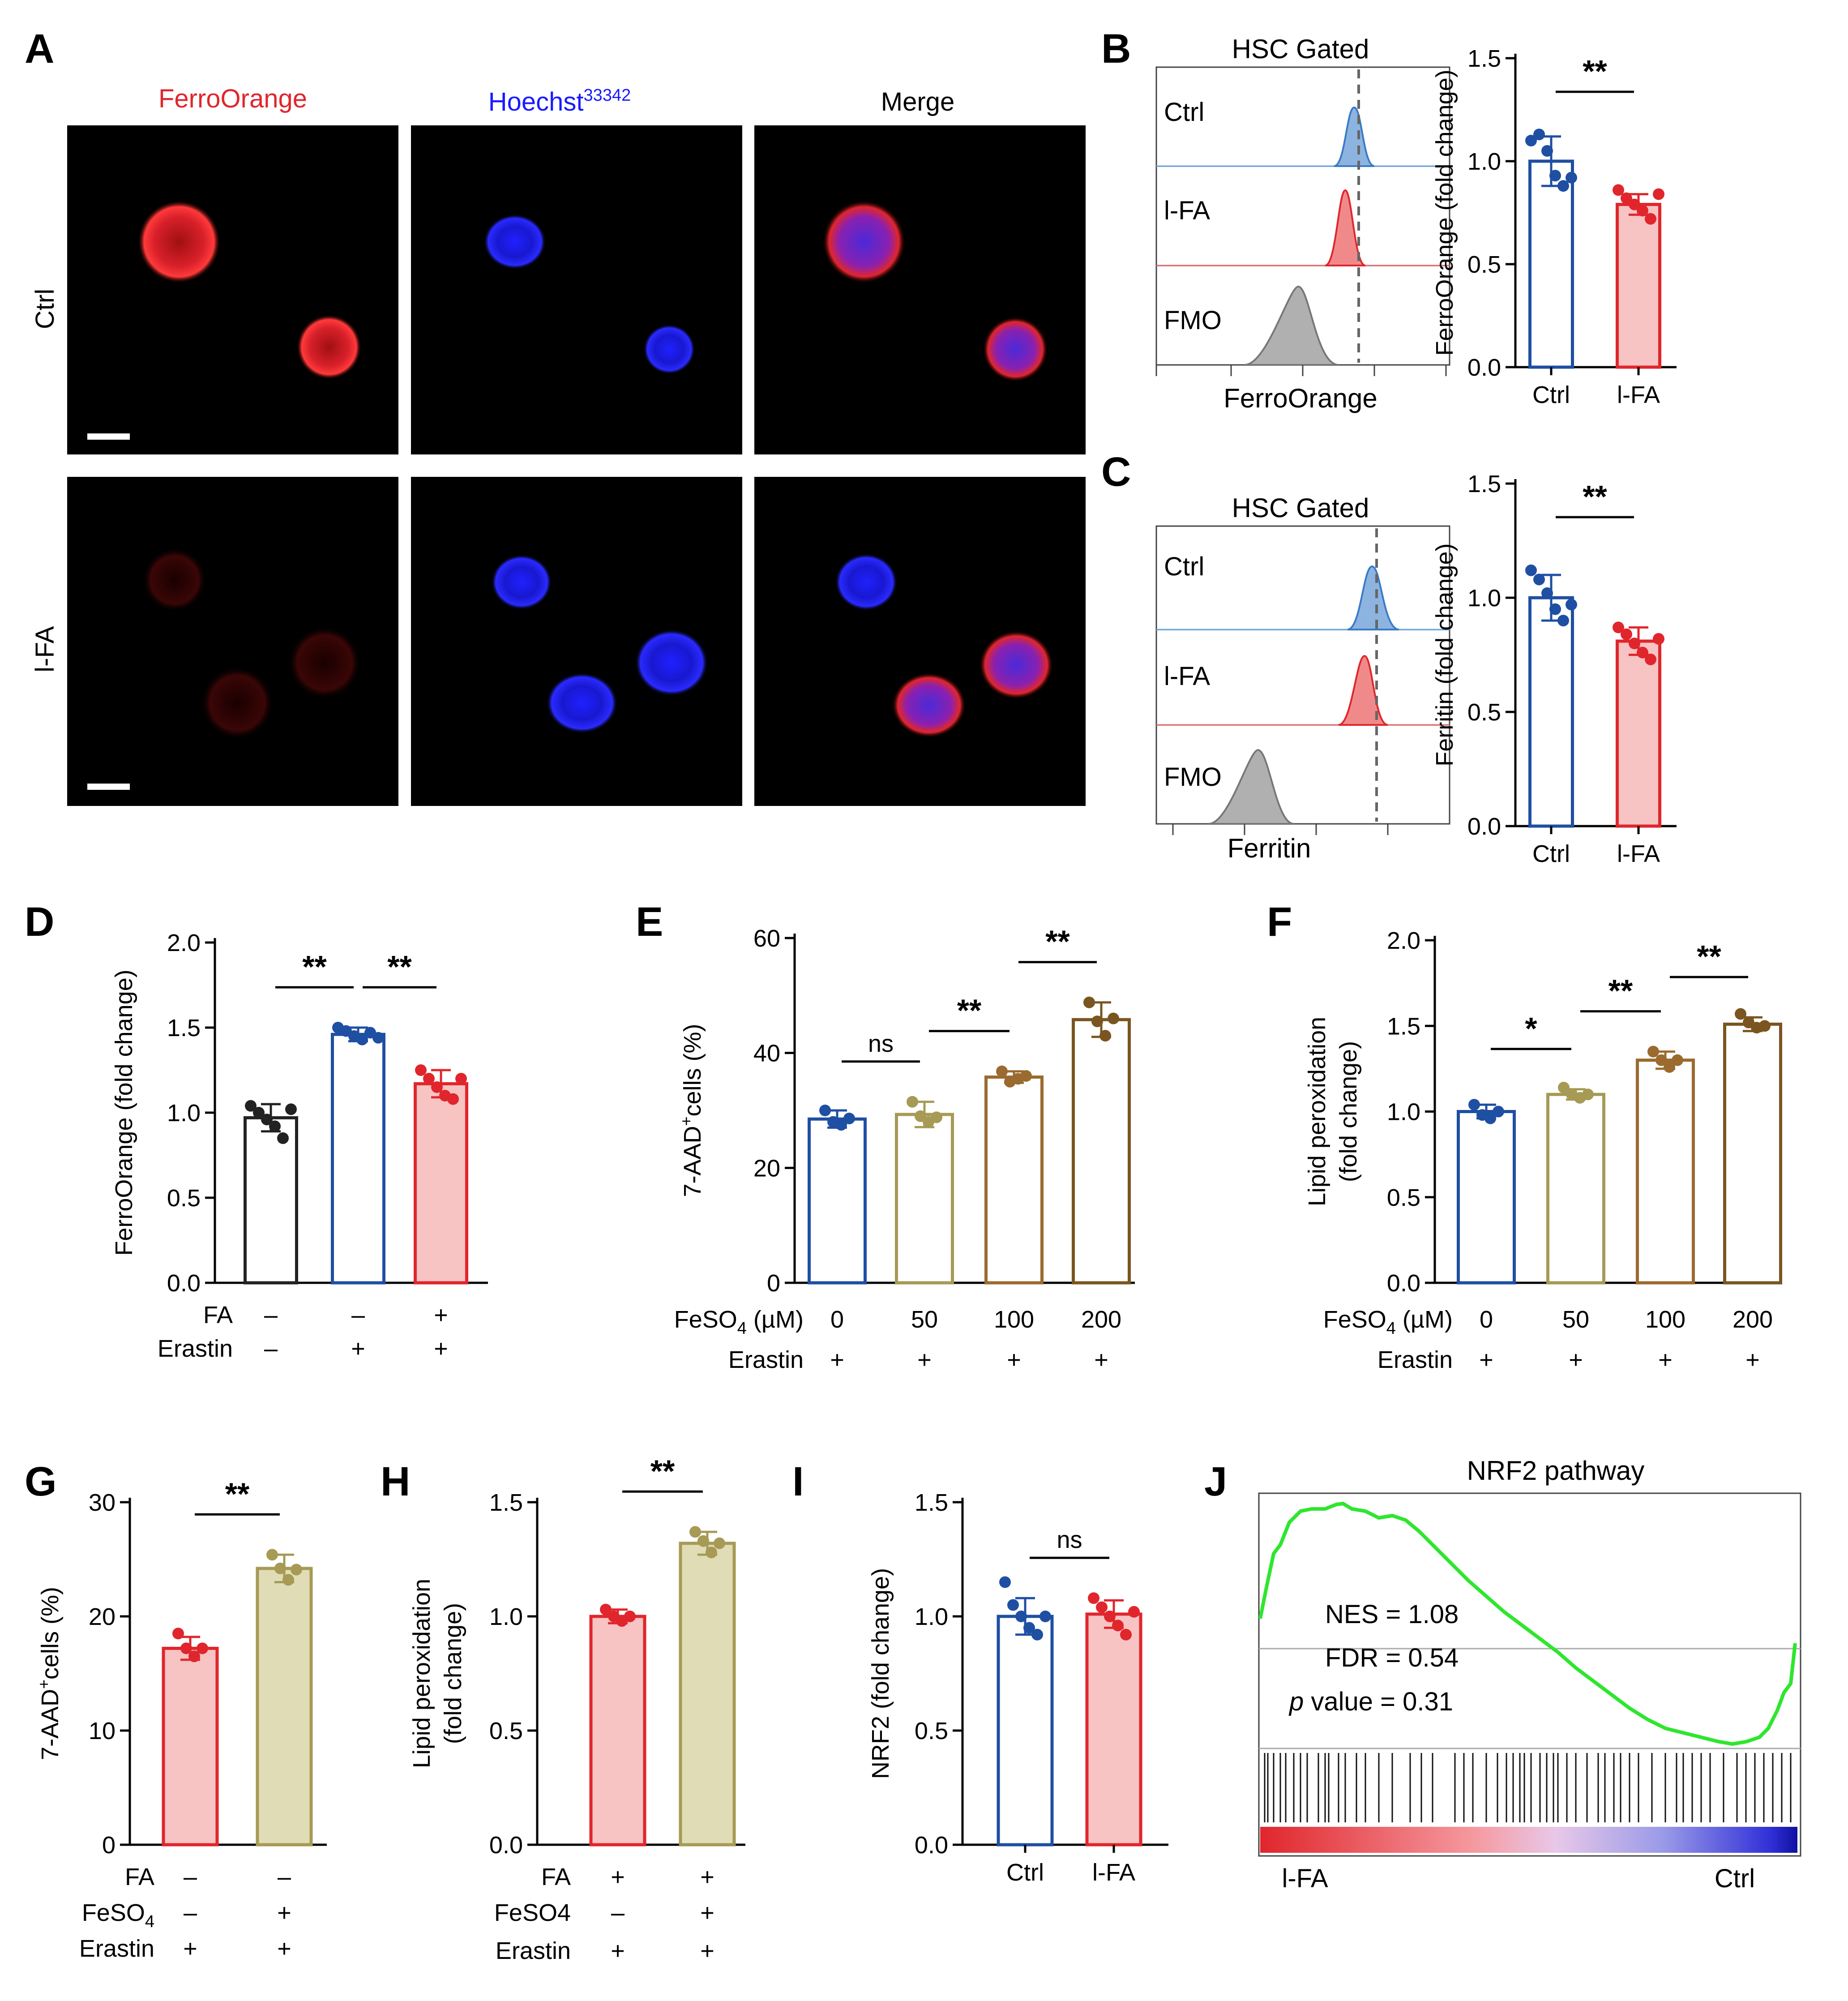 This screenshot has height=2001, width=1848. I want to click on panel-label-d: D, so click(39, 922).